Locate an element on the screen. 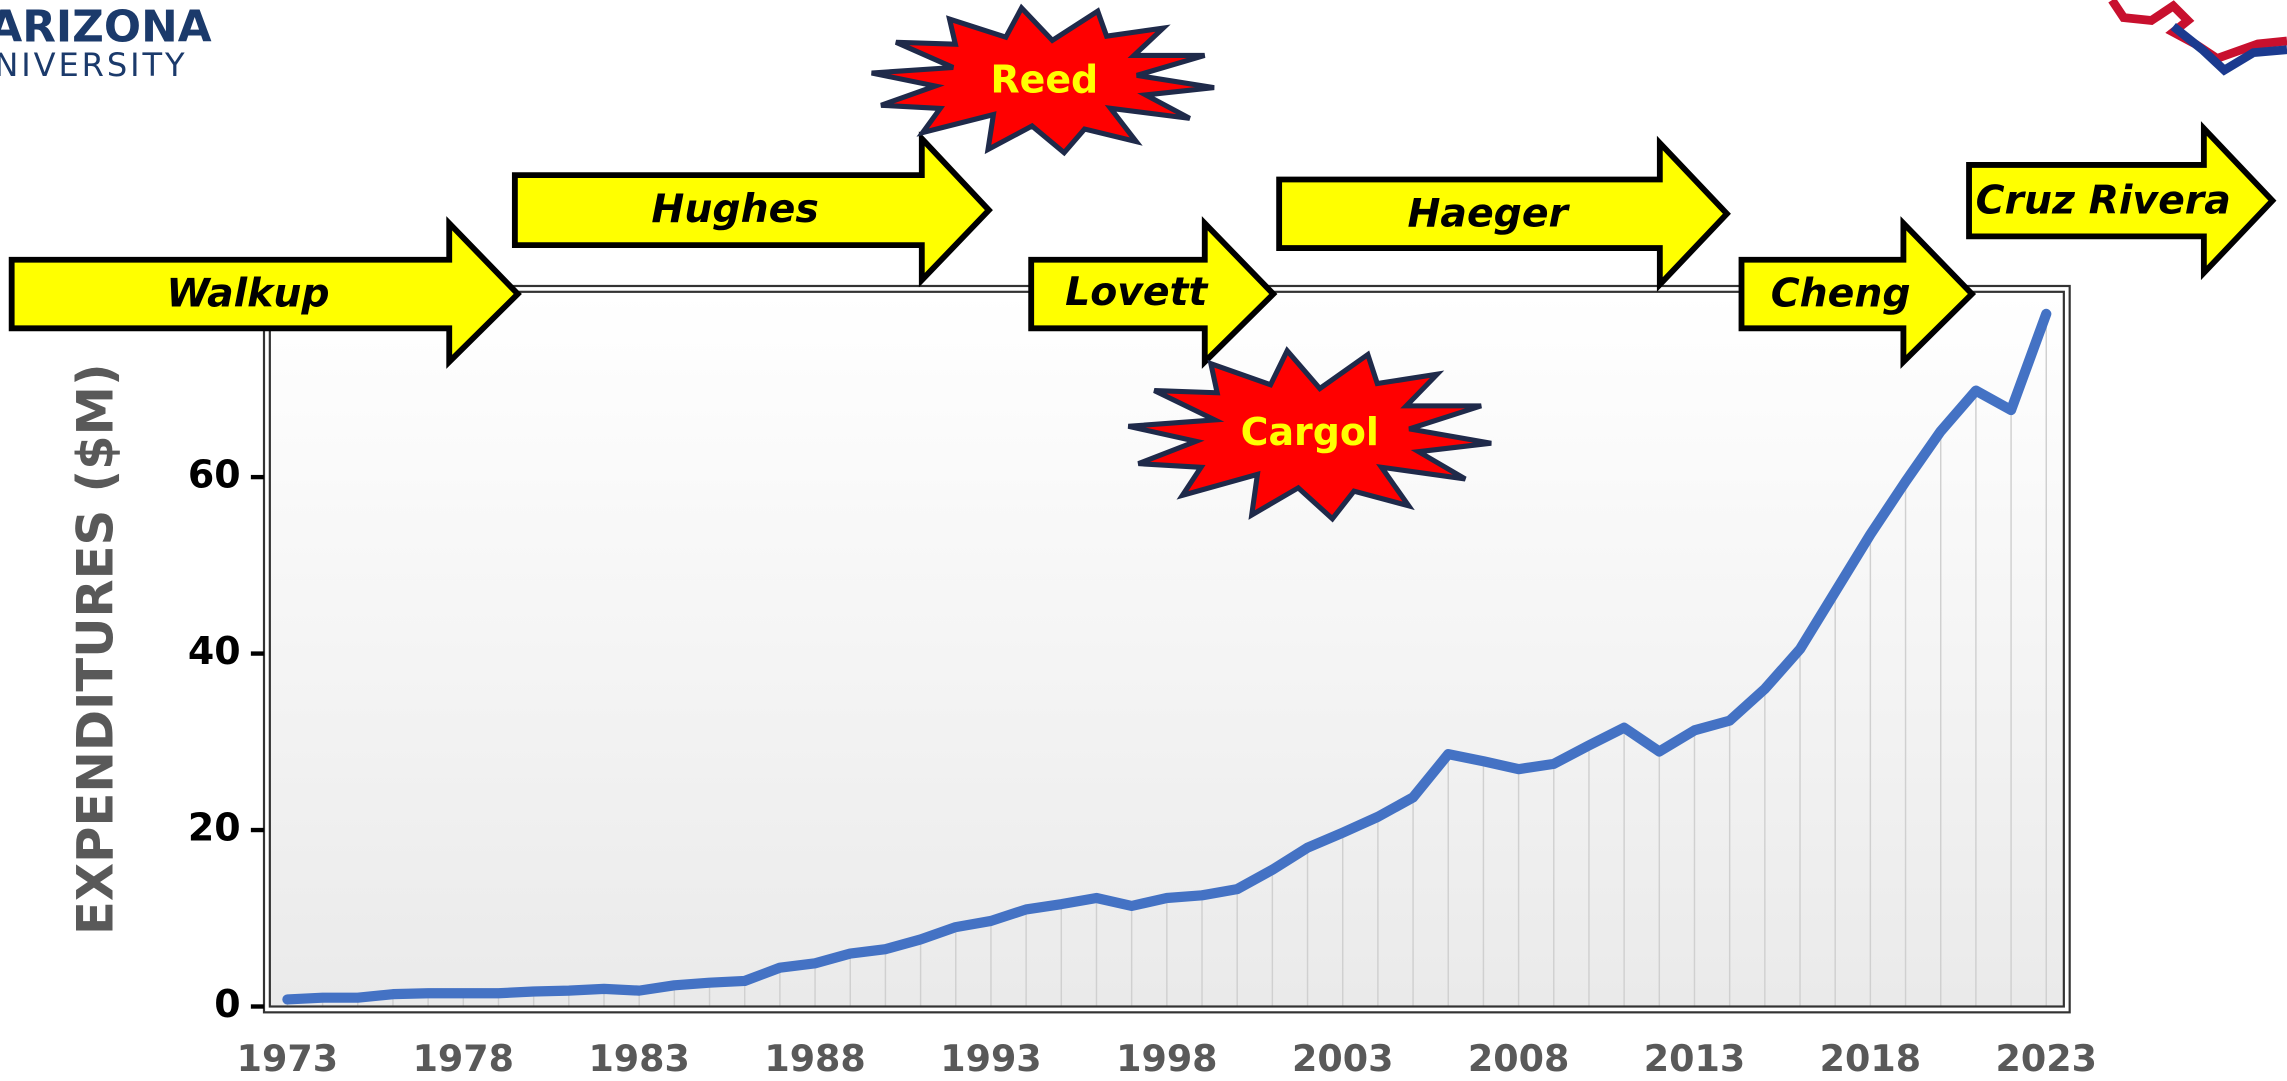 The image size is (2287, 1081). x-tick-label: 2008 is located at coordinates (1518, 1058).